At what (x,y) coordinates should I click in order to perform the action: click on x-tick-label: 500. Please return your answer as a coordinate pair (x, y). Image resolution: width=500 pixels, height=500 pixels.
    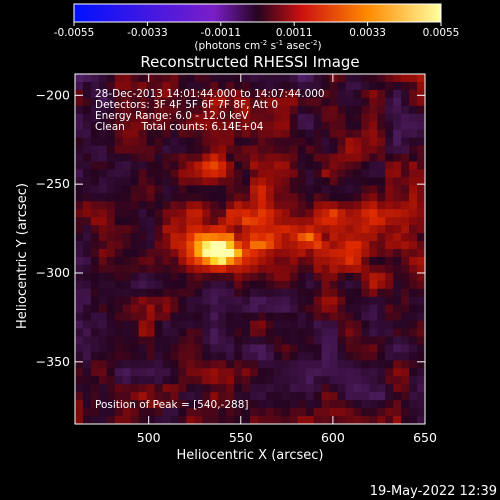
    Looking at the image, I should click on (149, 437).